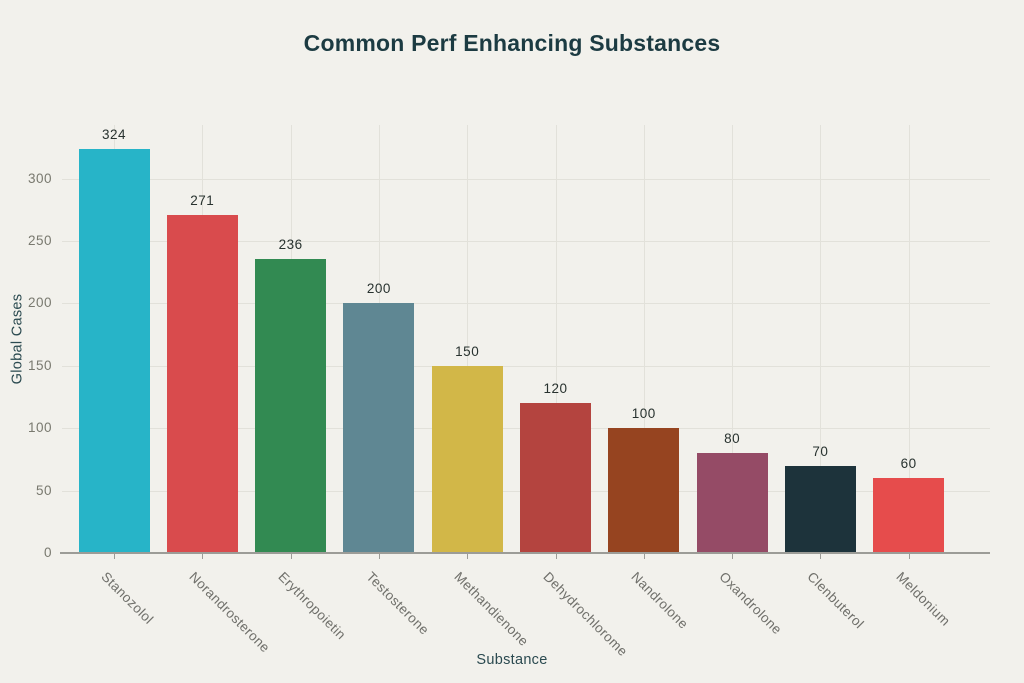 This screenshot has width=1024, height=683. Describe the element at coordinates (290, 244) in the screenshot. I see `bar-value-label: 236` at that location.